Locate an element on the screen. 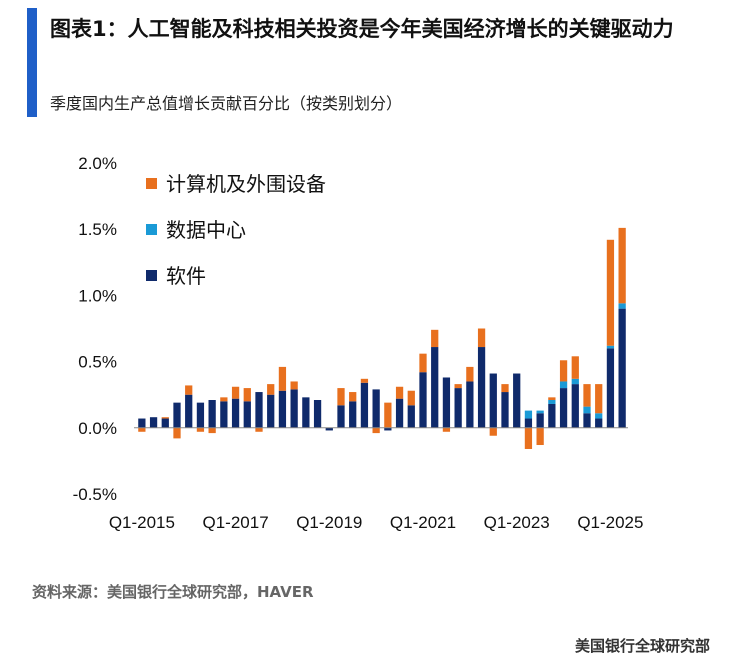 The height and width of the screenshot is (666, 730). brand-label: 美国银行全球研究部 is located at coordinates (642, 646).